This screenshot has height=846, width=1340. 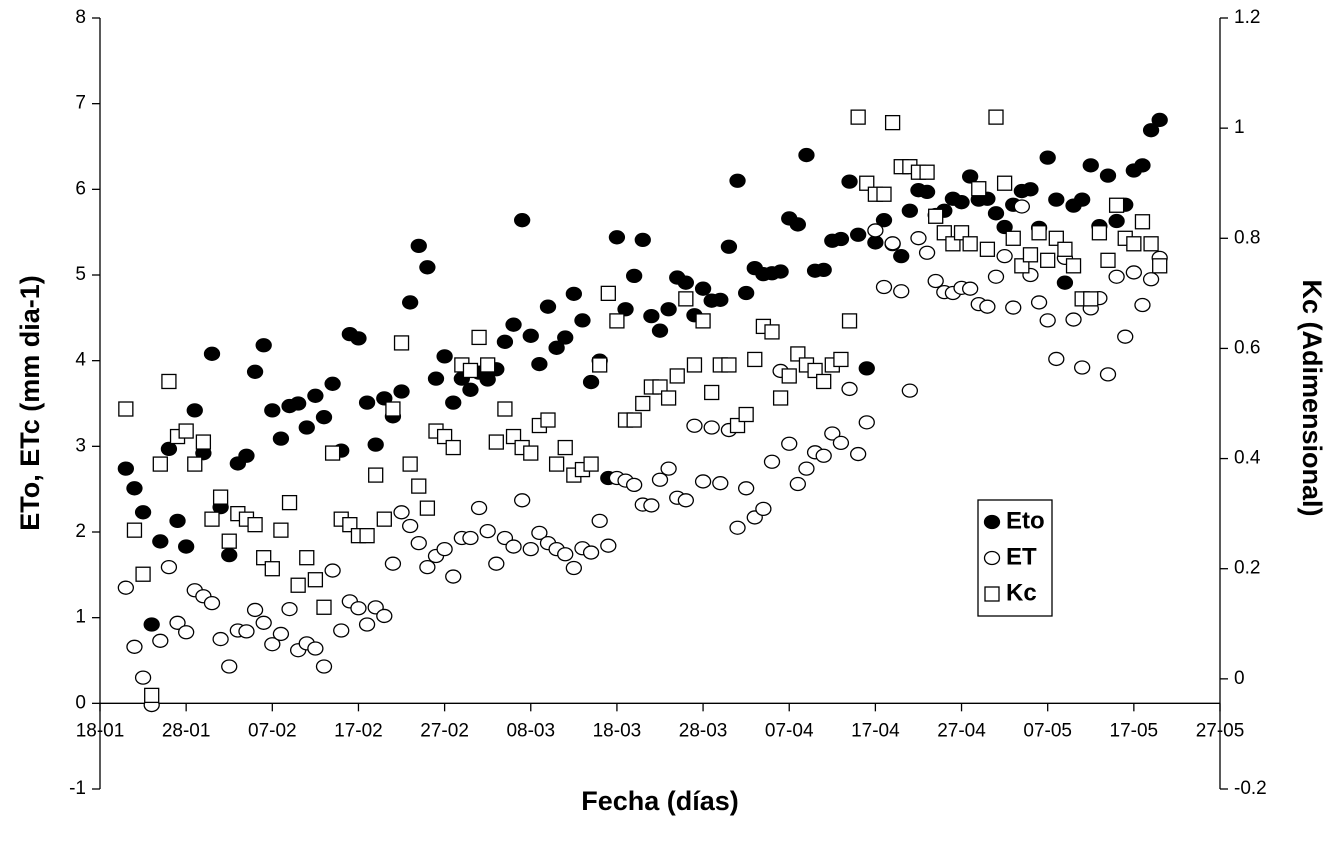 I want to click on y-tick-label: -1, so click(x=77, y=788).